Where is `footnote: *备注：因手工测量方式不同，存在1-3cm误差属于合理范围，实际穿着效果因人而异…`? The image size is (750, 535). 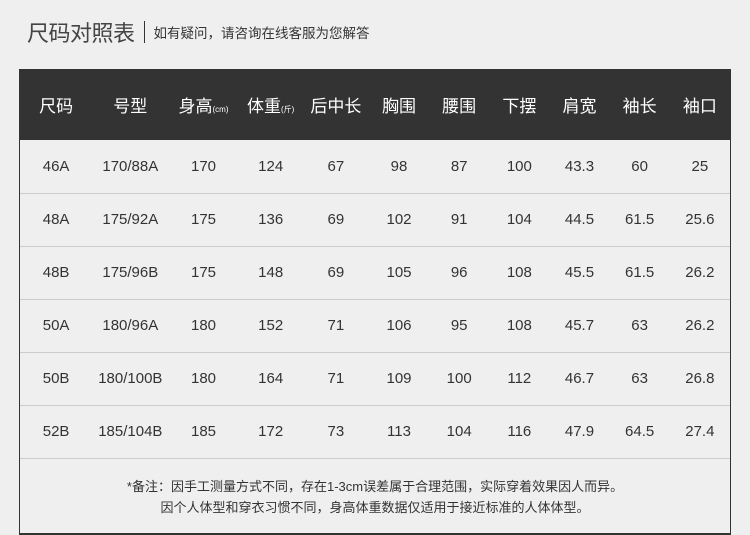 footnote: *备注：因手工测量方式不同，存在1-3cm误差属于合理范围，实际穿着效果因人而异… is located at coordinates (375, 497).